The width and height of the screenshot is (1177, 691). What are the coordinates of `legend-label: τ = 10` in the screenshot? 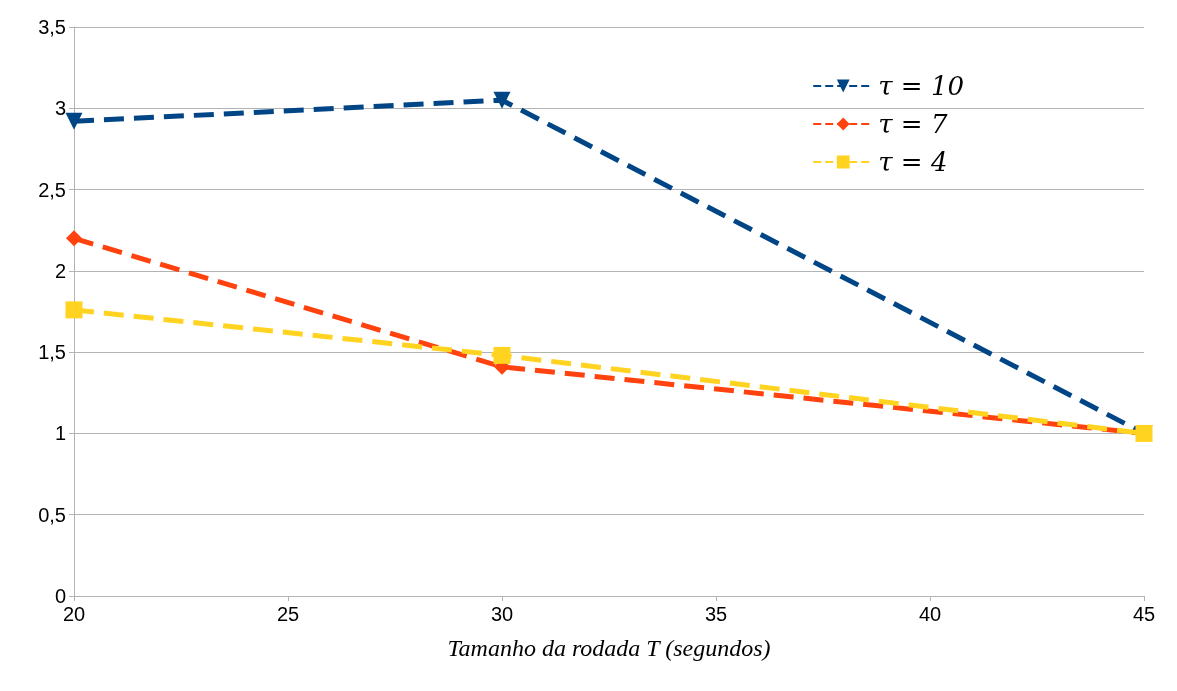 It's located at (921, 86).